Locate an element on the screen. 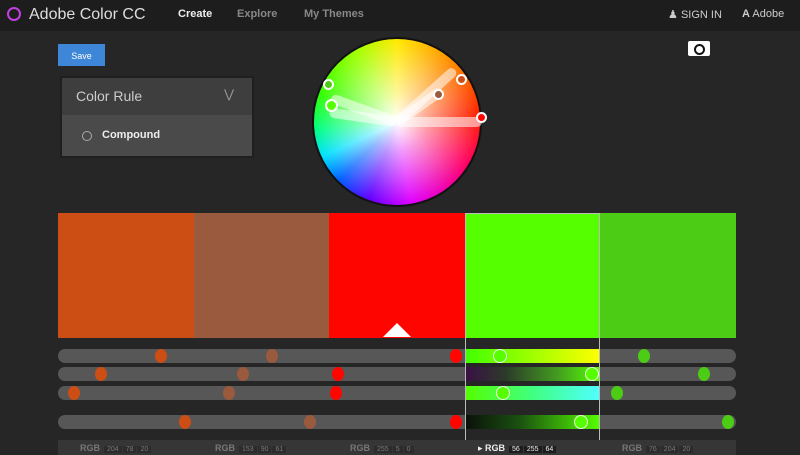 This screenshot has width=800, height=455. adobe-icon: A is located at coordinates (746, 14).